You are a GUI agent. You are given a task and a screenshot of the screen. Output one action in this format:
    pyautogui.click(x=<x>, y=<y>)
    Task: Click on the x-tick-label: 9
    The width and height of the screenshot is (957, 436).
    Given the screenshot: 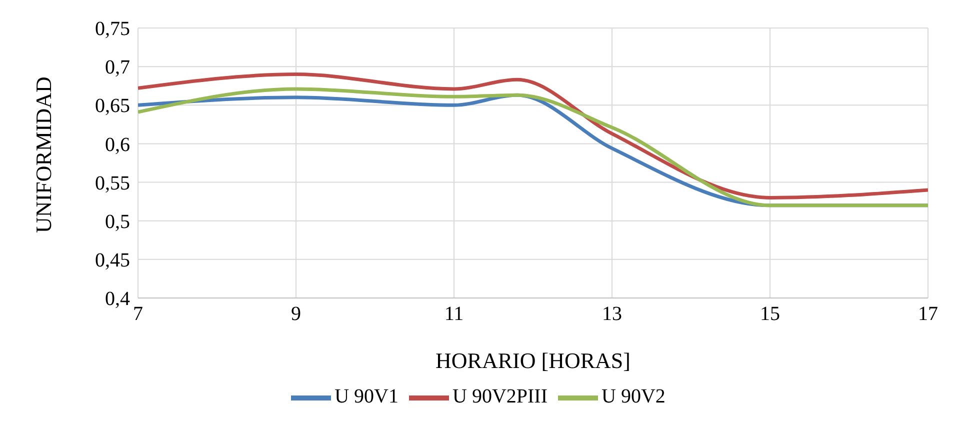 What is the action you would take?
    pyautogui.click(x=296, y=314)
    